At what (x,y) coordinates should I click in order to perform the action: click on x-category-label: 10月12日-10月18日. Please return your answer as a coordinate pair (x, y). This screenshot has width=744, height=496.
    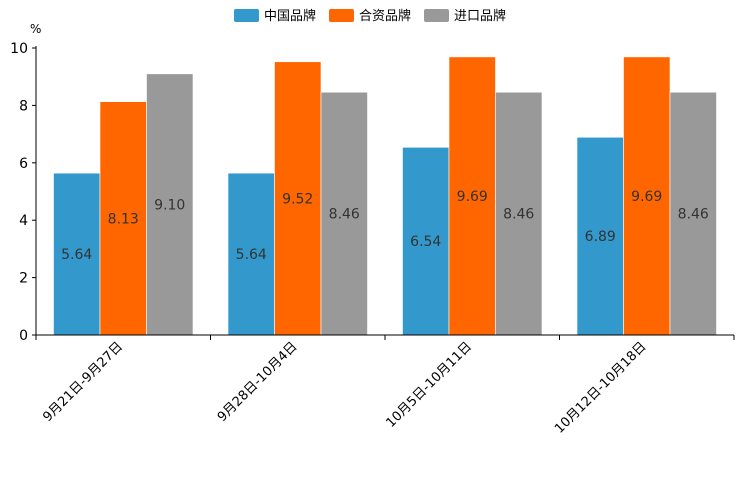
    Looking at the image, I should click on (600, 387).